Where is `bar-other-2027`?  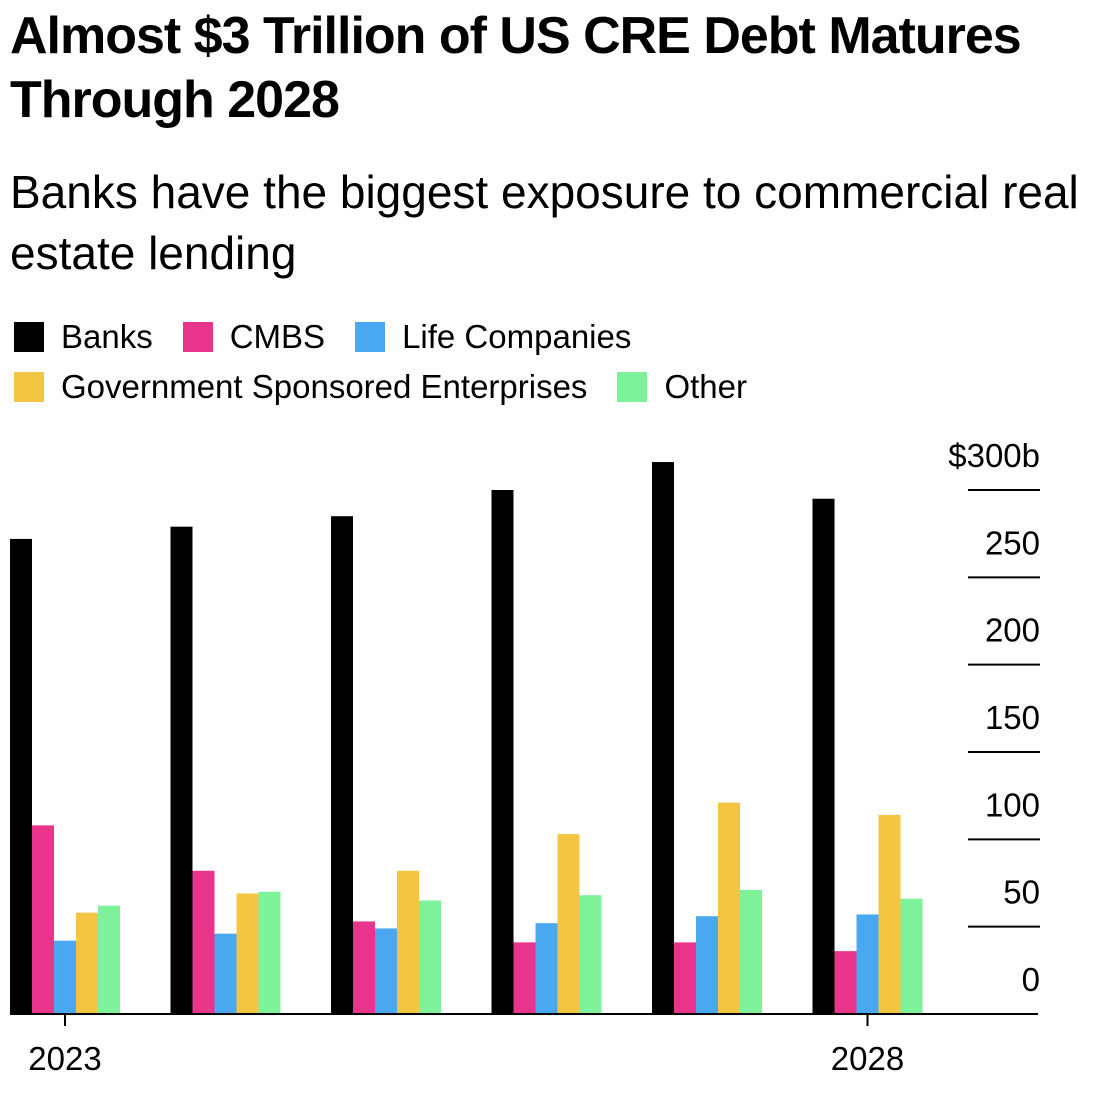
bar-other-2027 is located at coordinates (751, 951).